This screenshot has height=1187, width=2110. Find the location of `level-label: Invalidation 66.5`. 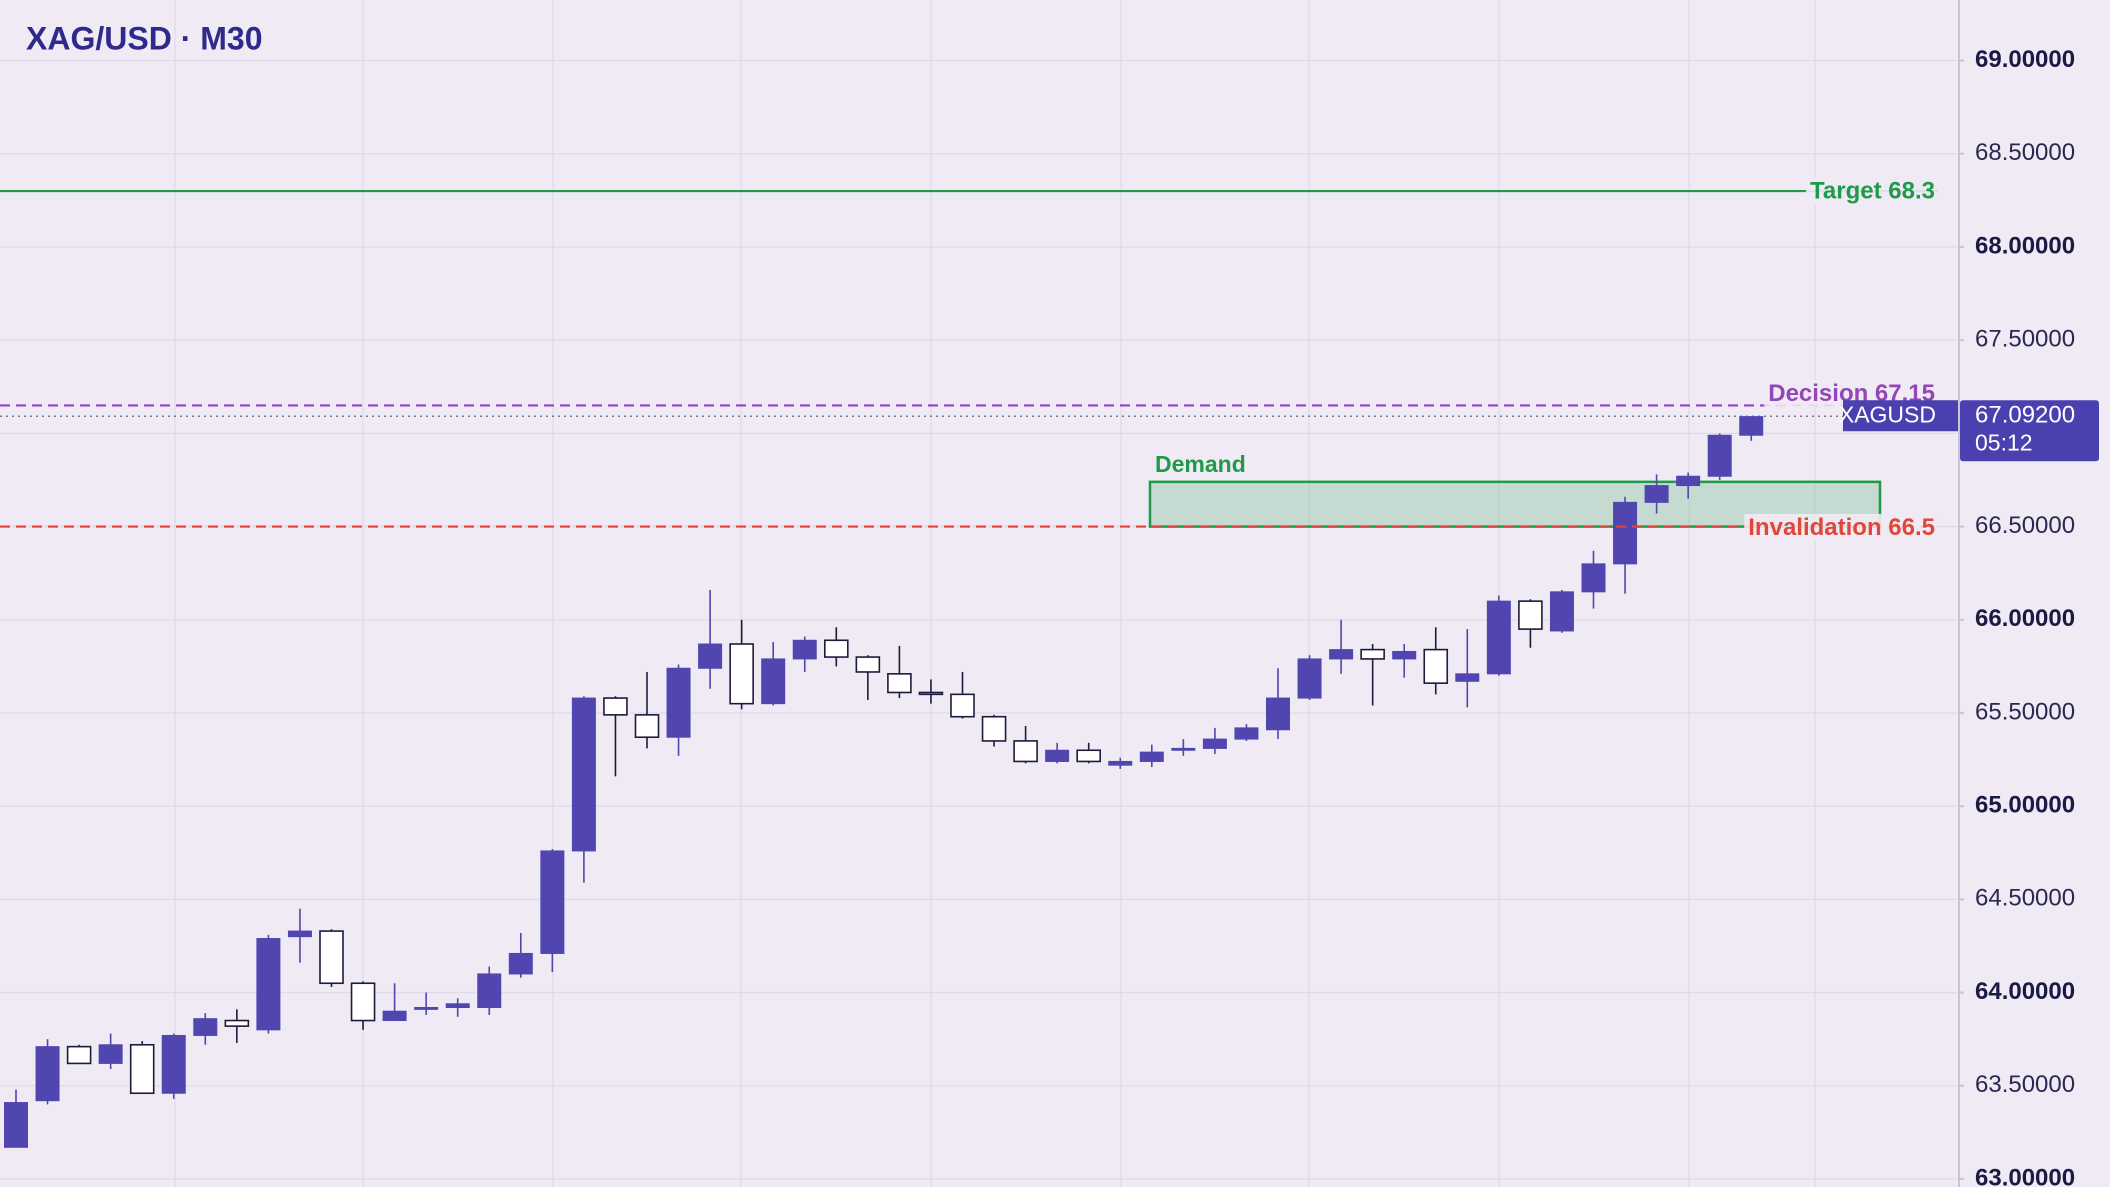

level-label: Invalidation 66.5 is located at coordinates (1841, 527).